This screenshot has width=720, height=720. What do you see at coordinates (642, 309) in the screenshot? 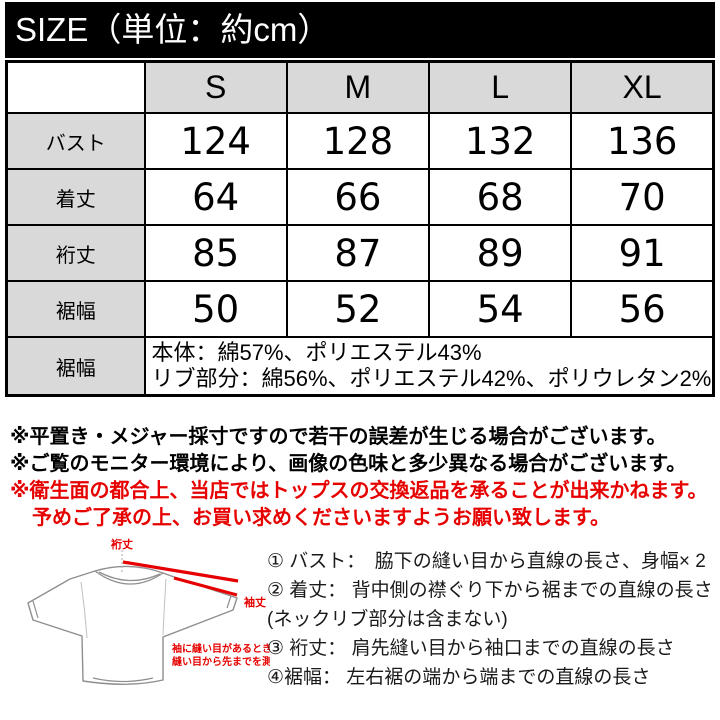
I see `size-value: 56` at bounding box center [642, 309].